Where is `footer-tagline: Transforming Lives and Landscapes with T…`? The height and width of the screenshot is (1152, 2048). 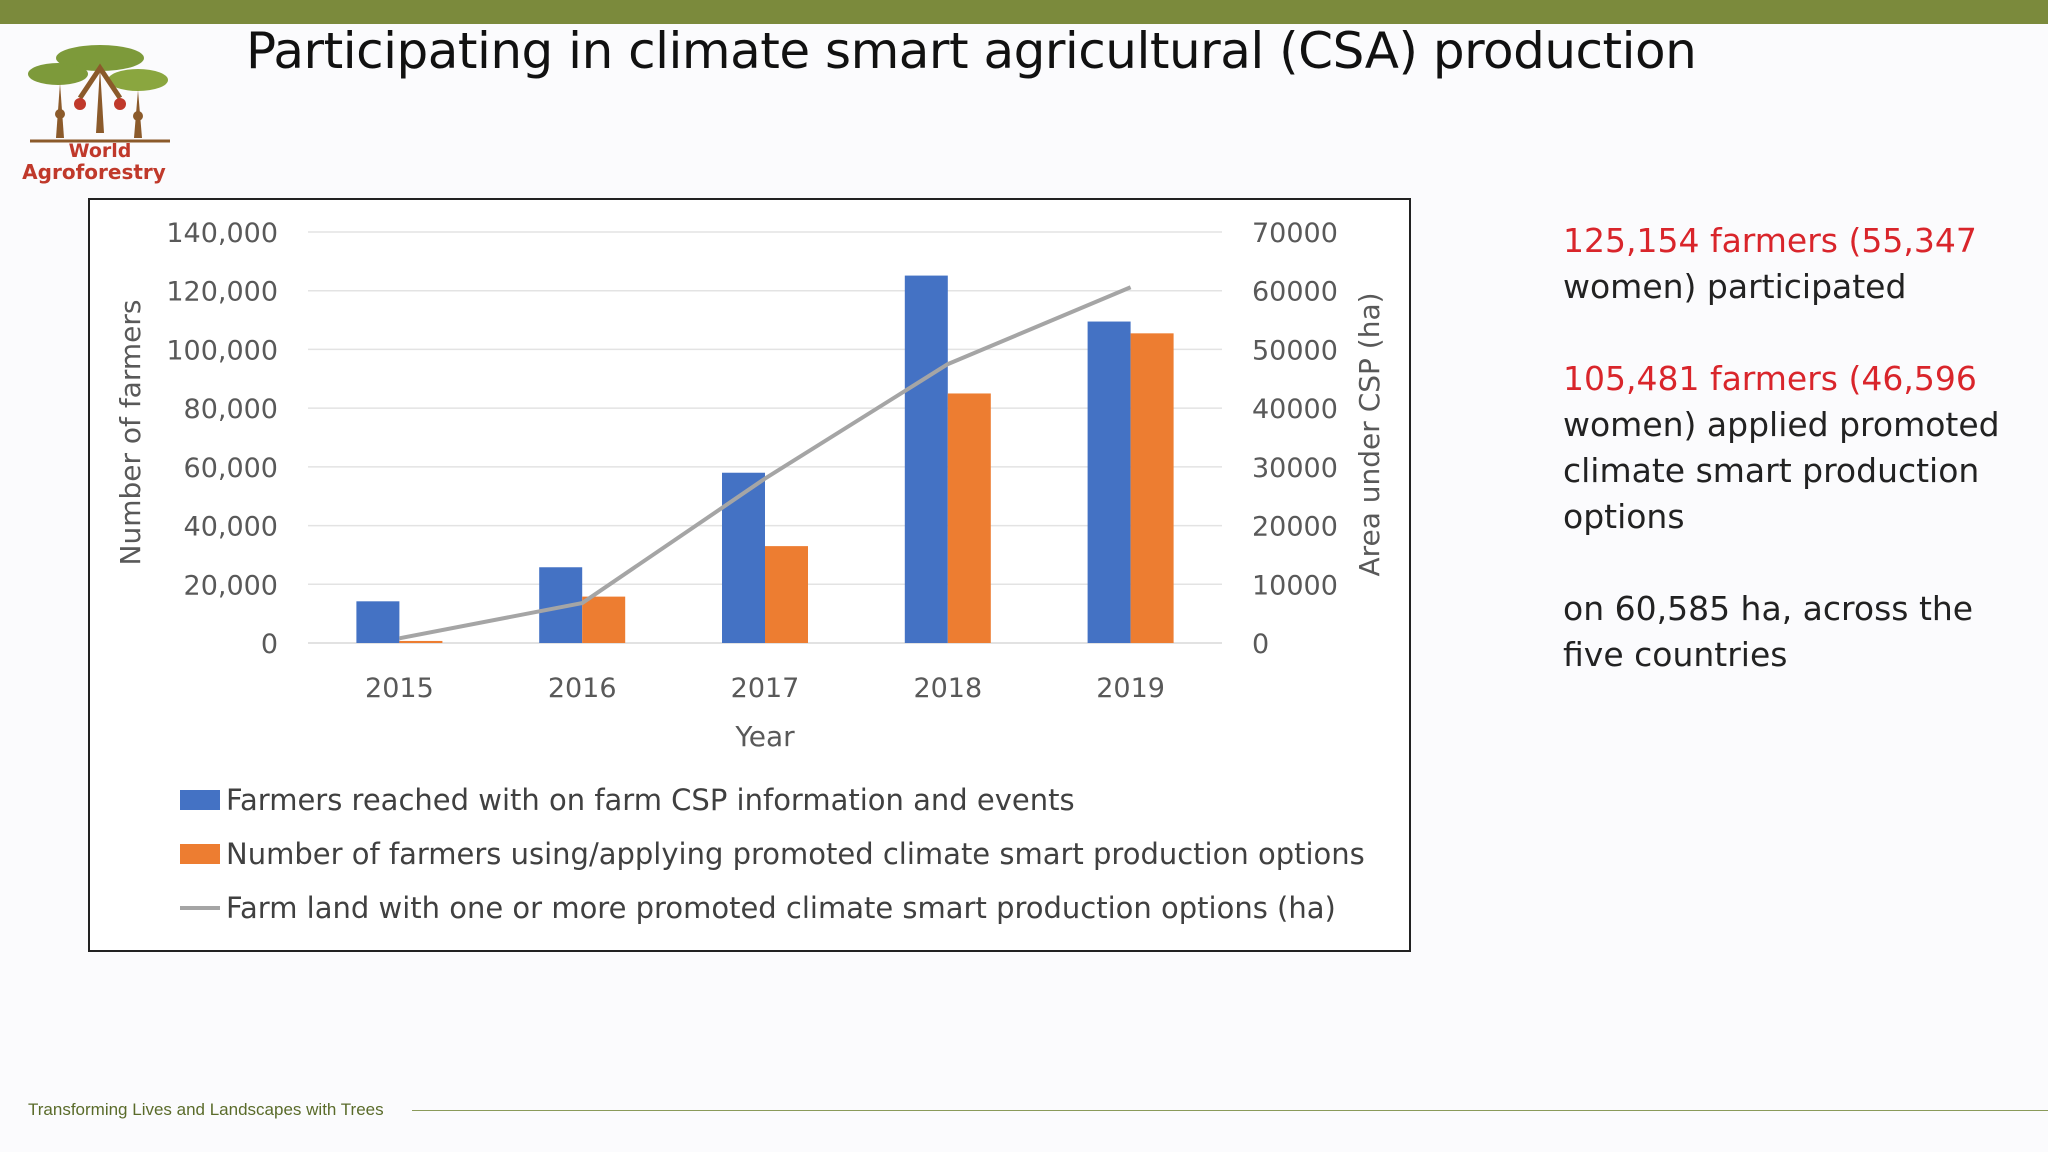 footer-tagline: Transforming Lives and Landscapes with T… is located at coordinates (206, 1109).